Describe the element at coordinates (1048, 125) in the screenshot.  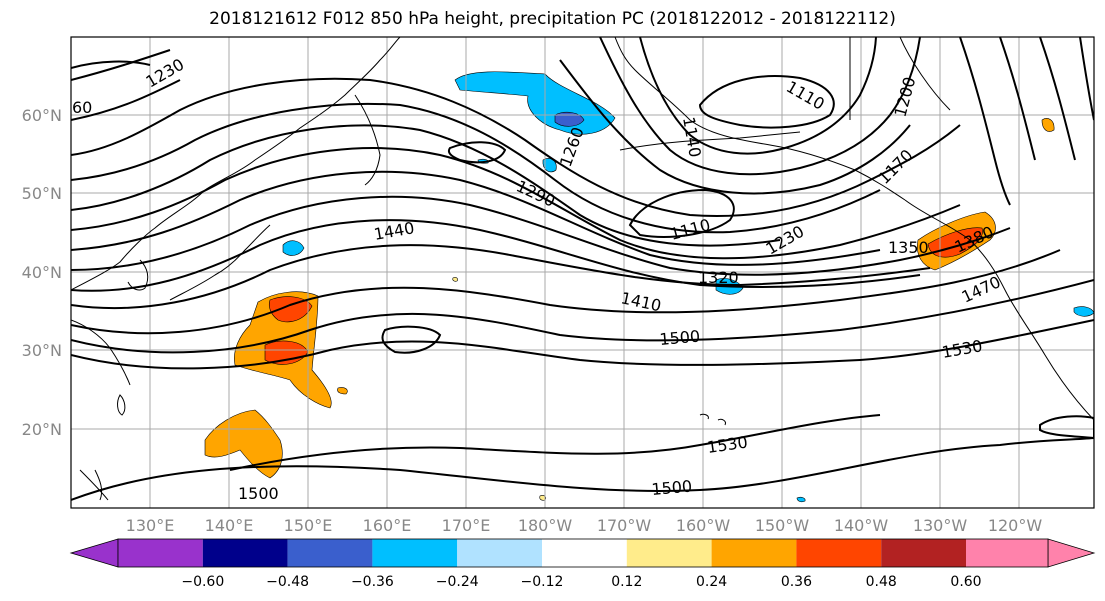
I see `precip-pos-canada` at that location.